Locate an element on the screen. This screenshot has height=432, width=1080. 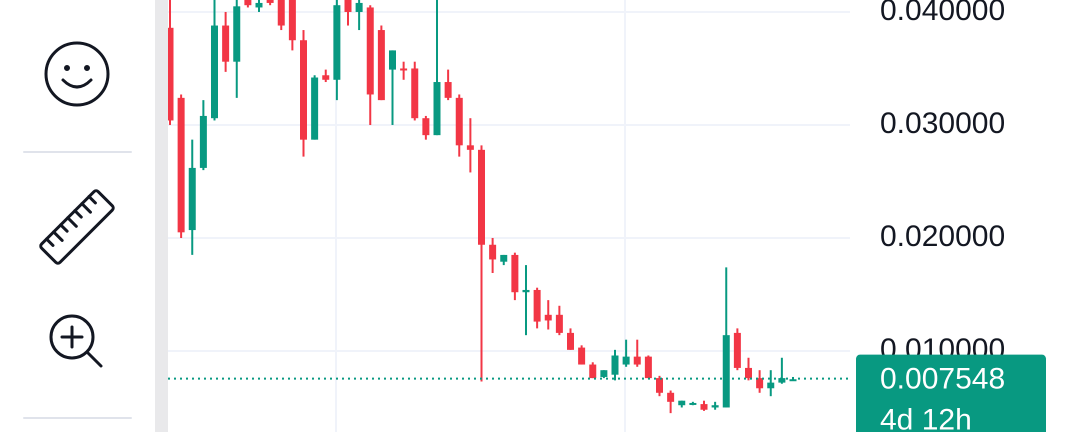
scroll-strip is located at coordinates (161, 216).